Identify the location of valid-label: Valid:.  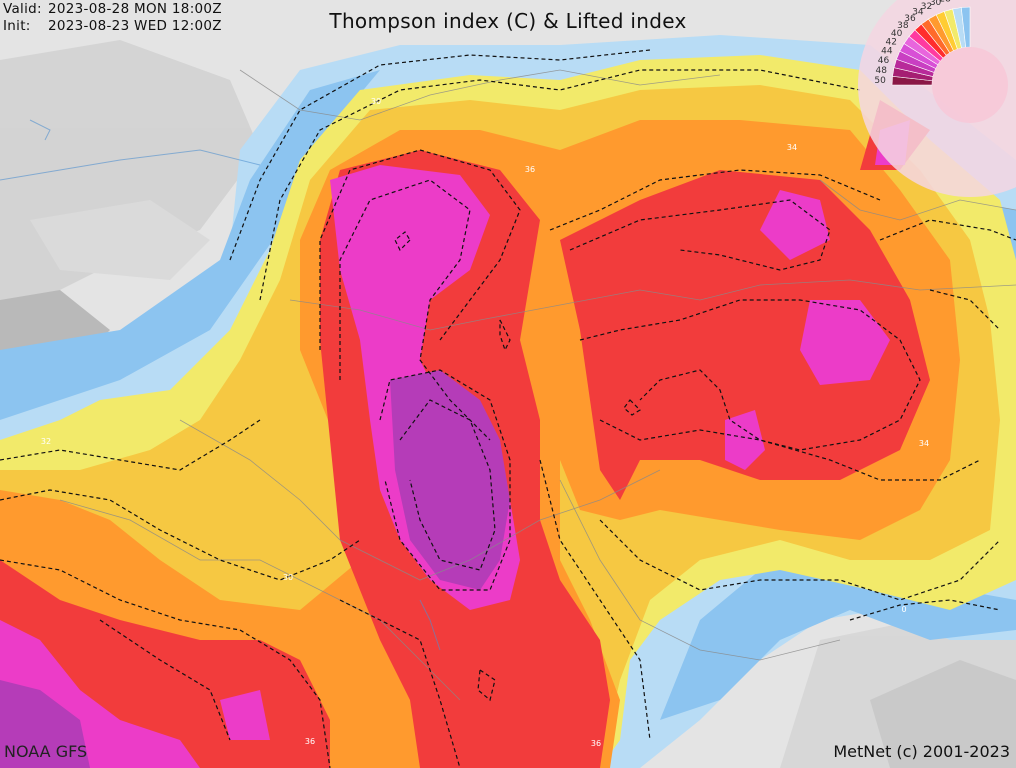
(22, 9).